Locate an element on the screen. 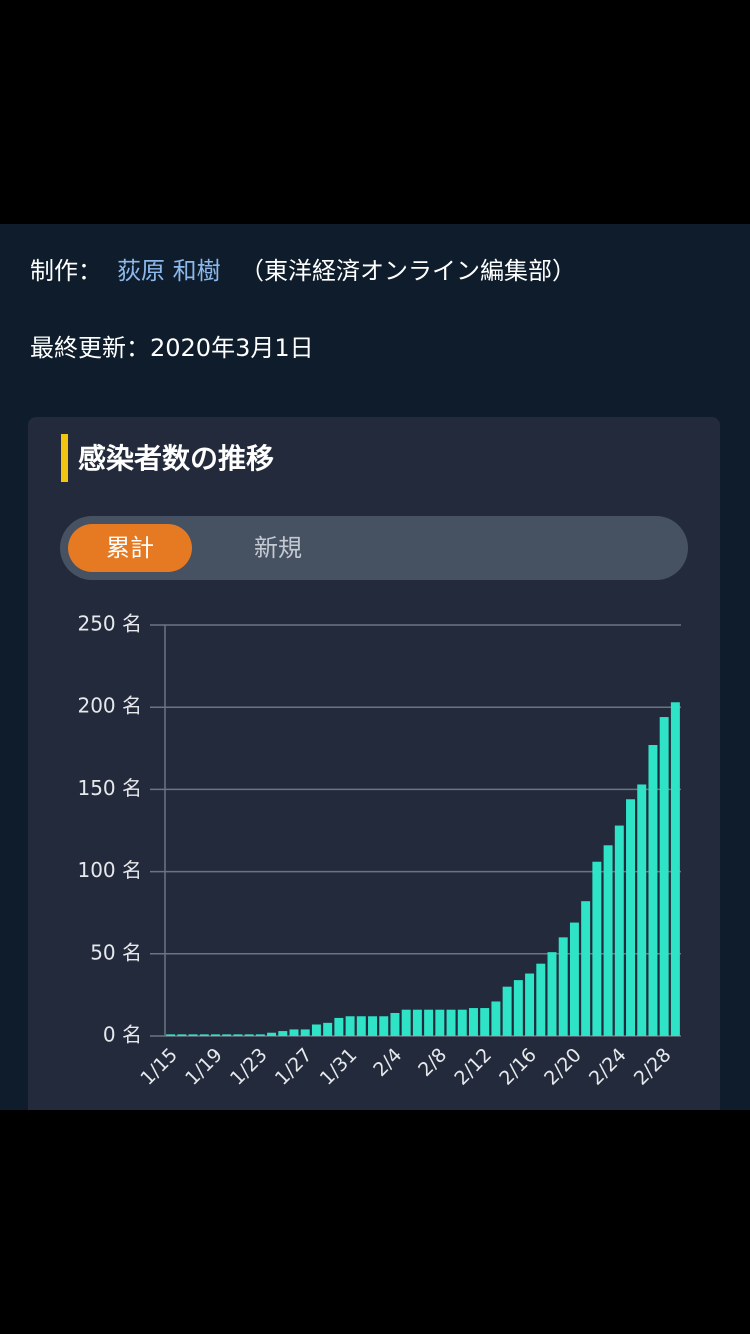 The width and height of the screenshot is (750, 1334). updated: 最終更新：2020年3月1日 is located at coordinates (172, 348).